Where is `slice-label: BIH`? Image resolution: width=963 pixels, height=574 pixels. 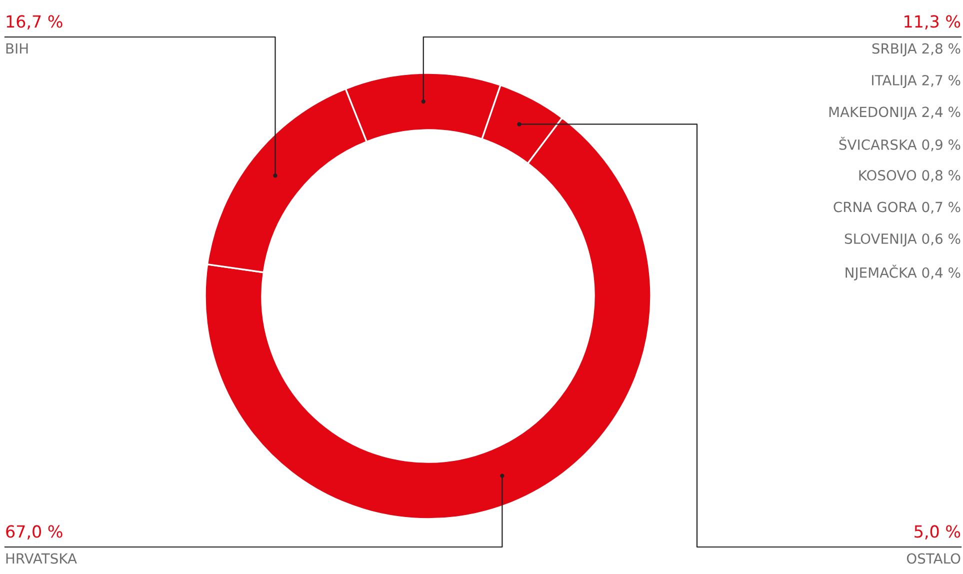
slice-label: BIH is located at coordinates (17, 48).